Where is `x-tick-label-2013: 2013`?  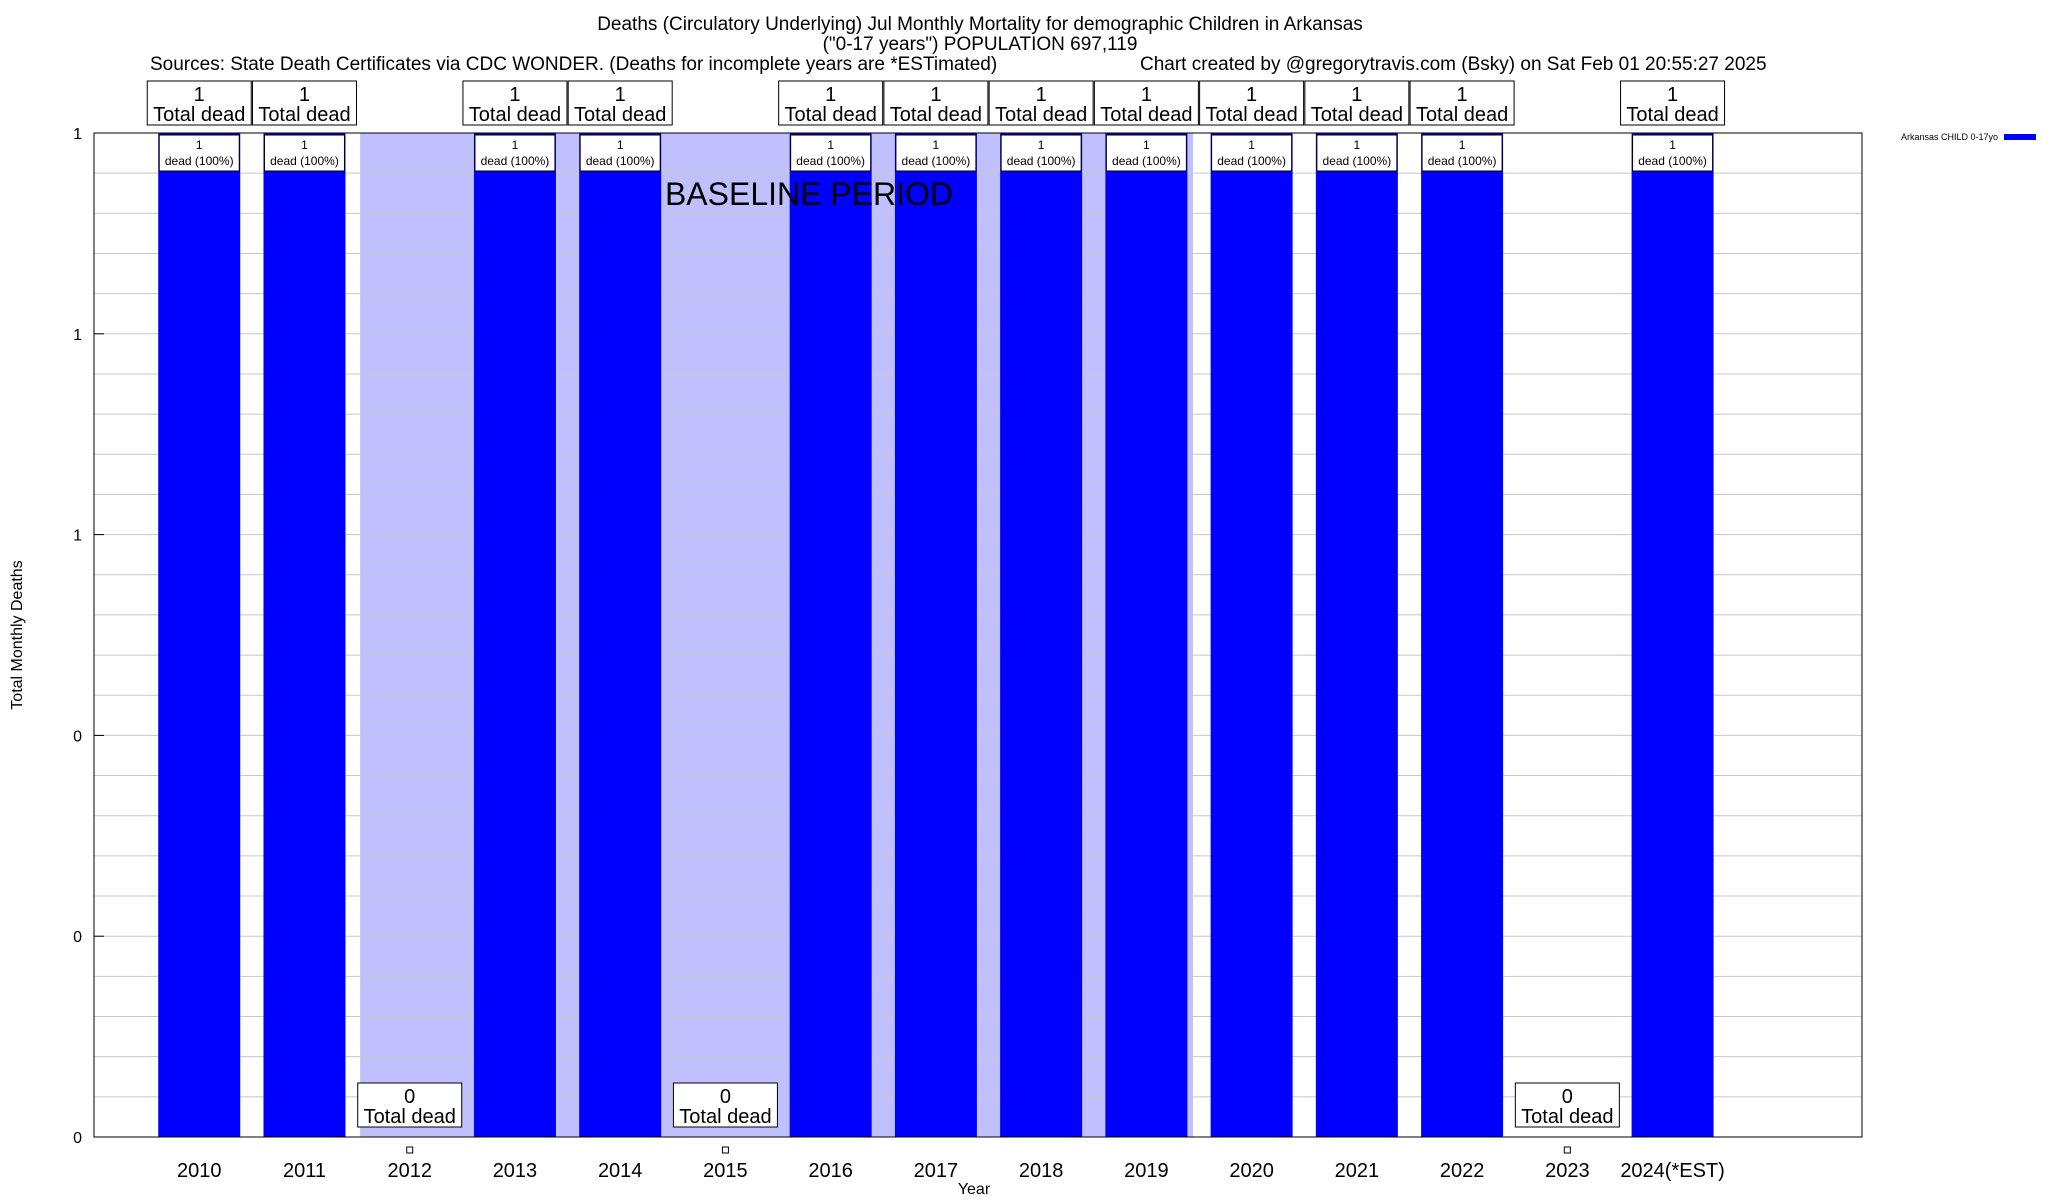
x-tick-label-2013: 2013 is located at coordinates (515, 1171).